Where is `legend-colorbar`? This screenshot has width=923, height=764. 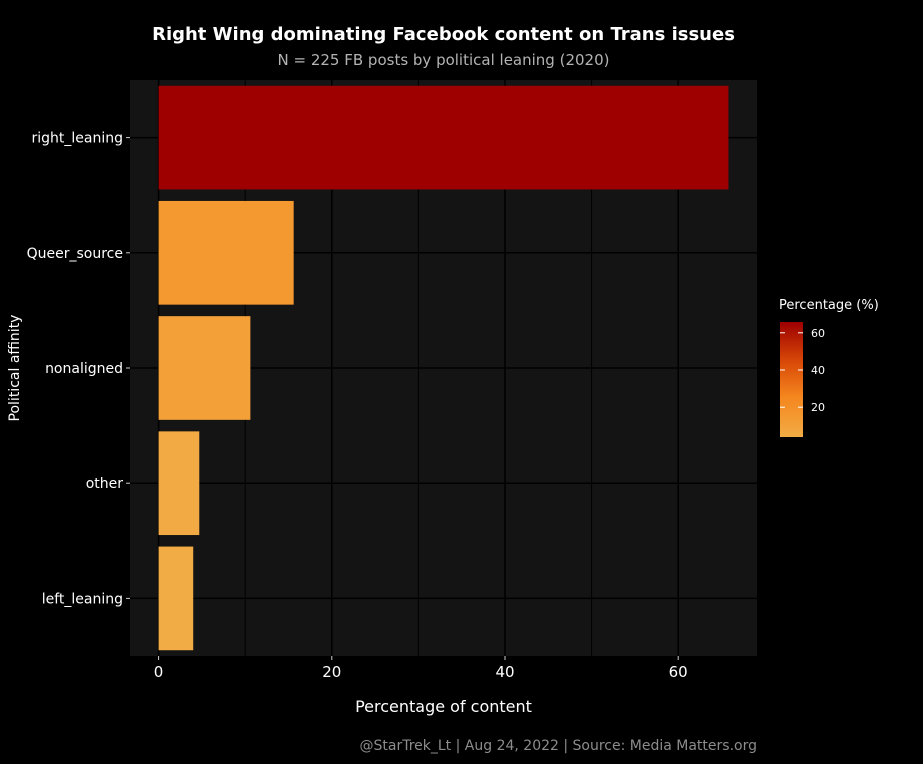
legend-colorbar is located at coordinates (791, 379).